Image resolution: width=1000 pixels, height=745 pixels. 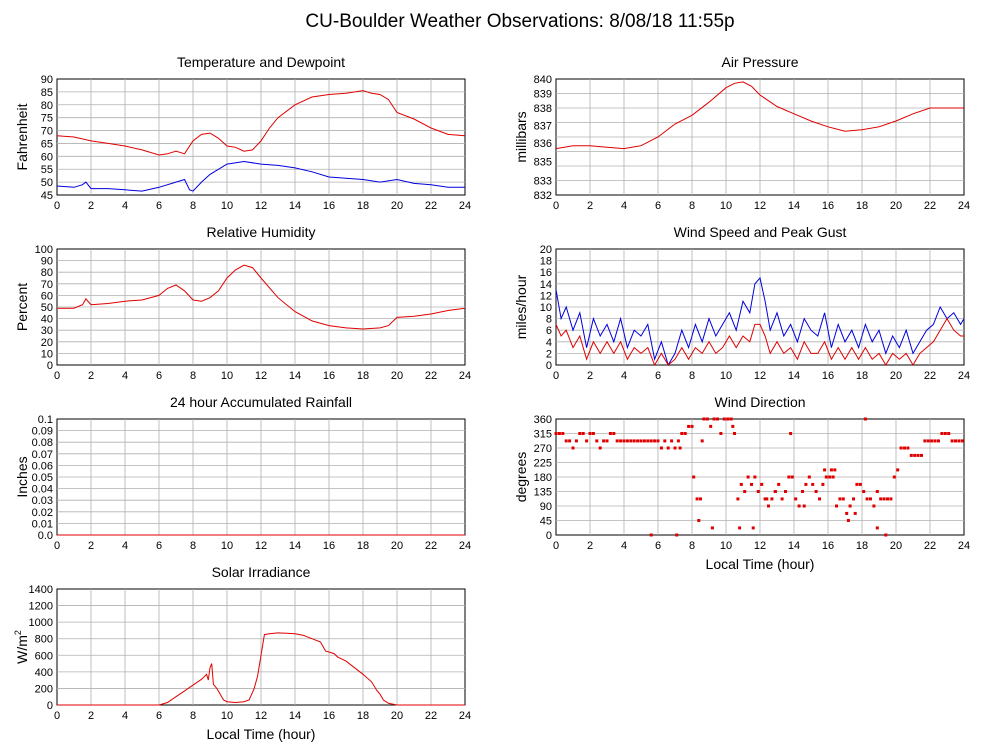 I want to click on solar-title: Solar Irradiance, so click(x=261, y=572).